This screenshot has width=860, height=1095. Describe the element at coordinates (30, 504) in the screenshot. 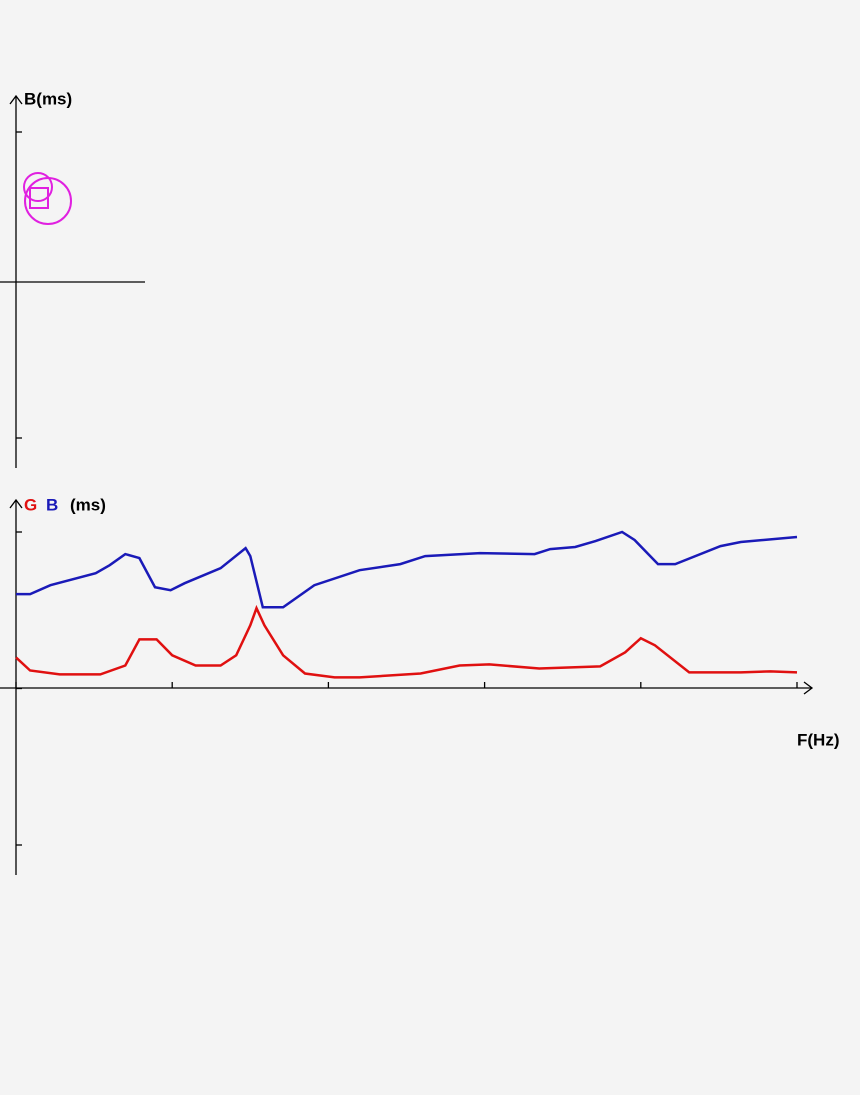

I see `legend-entry: G` at that location.